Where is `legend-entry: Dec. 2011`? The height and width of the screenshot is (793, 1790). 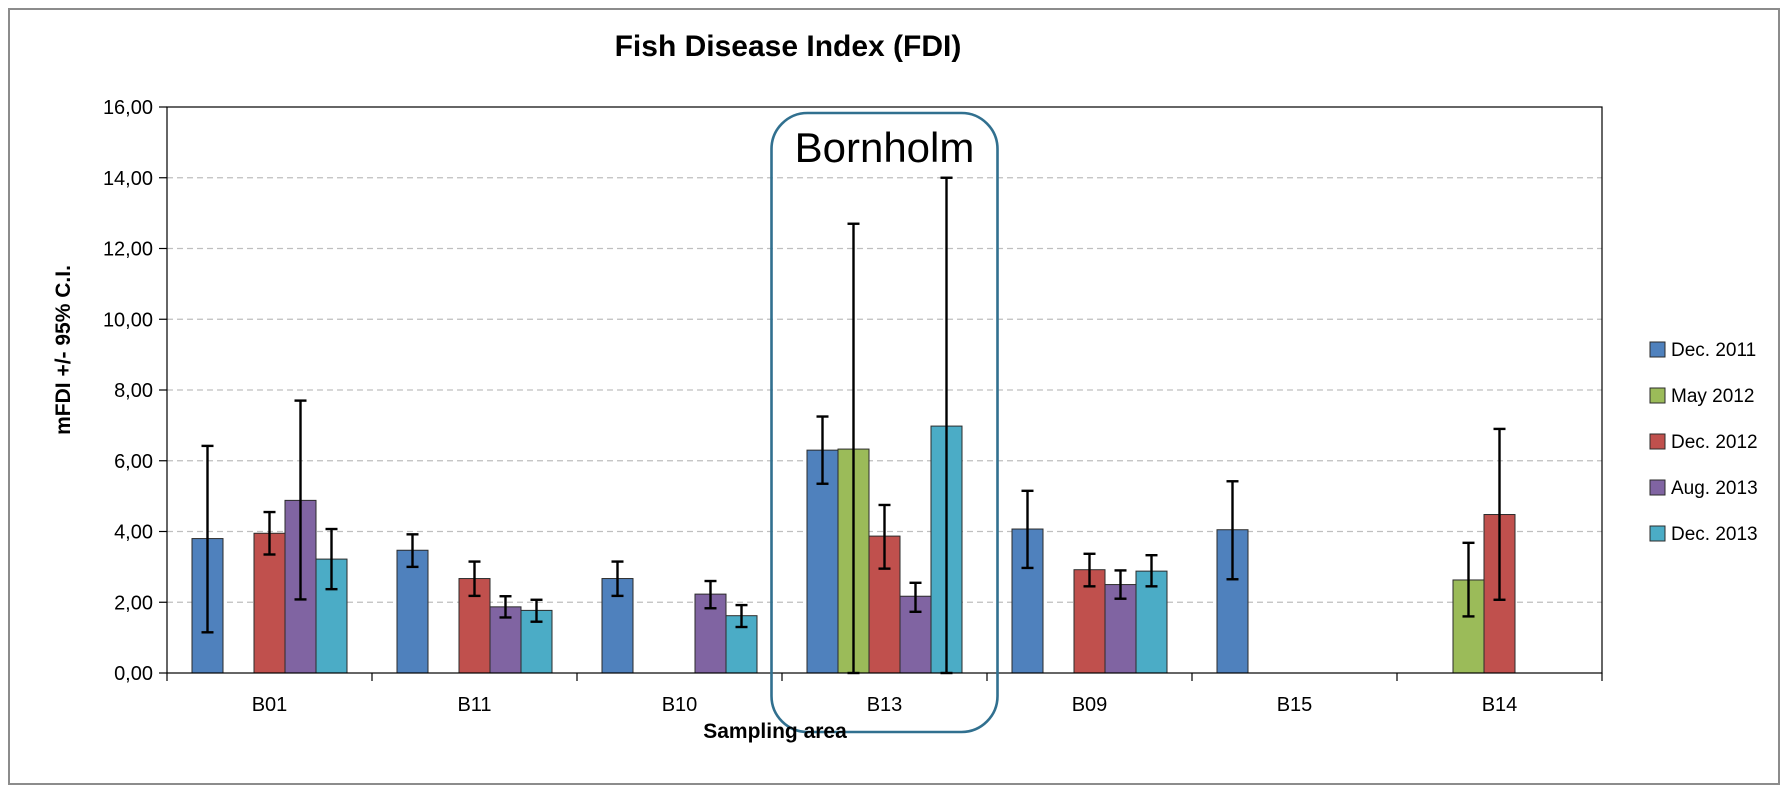
legend-entry: Dec. 2011 is located at coordinates (1713, 350).